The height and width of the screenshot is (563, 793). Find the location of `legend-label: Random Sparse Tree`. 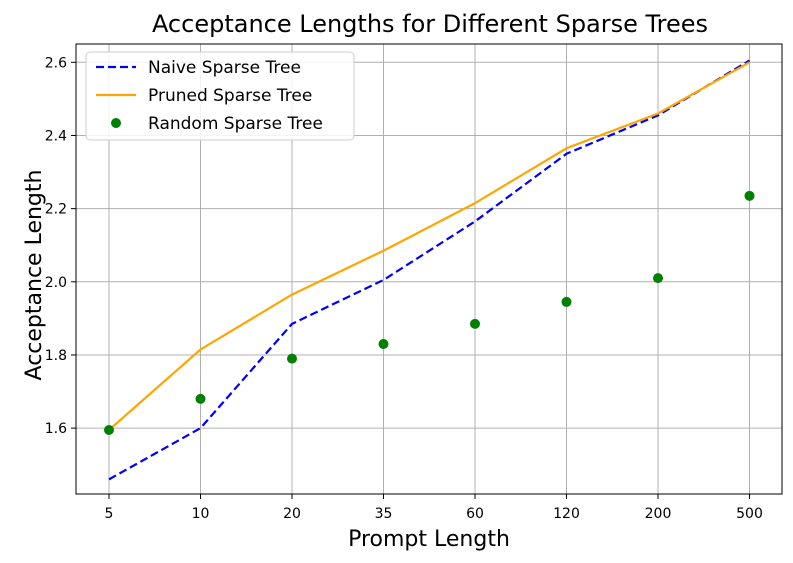

legend-label: Random Sparse Tree is located at coordinates (235, 124).